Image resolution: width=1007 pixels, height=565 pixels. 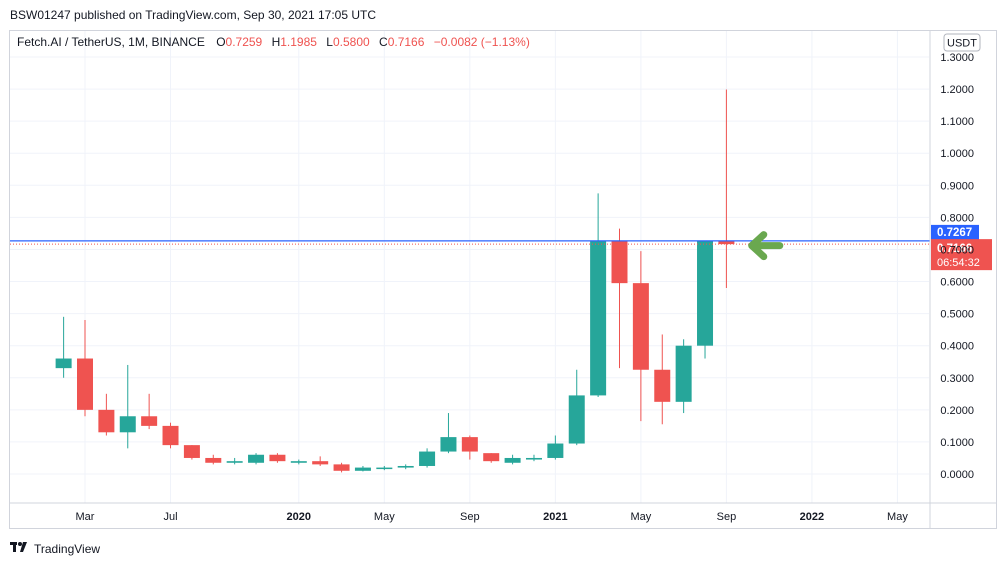 What do you see at coordinates (957, 122) in the screenshot?
I see `y-tick-label: 1.1000` at bounding box center [957, 122].